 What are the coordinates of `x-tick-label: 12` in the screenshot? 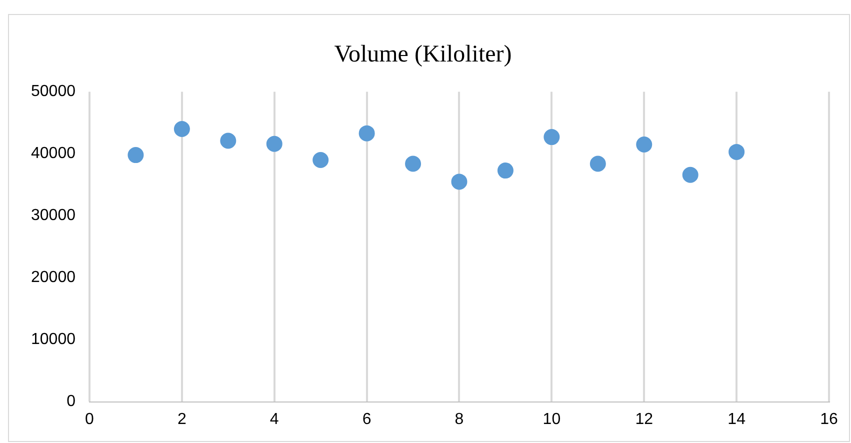 It's located at (644, 419).